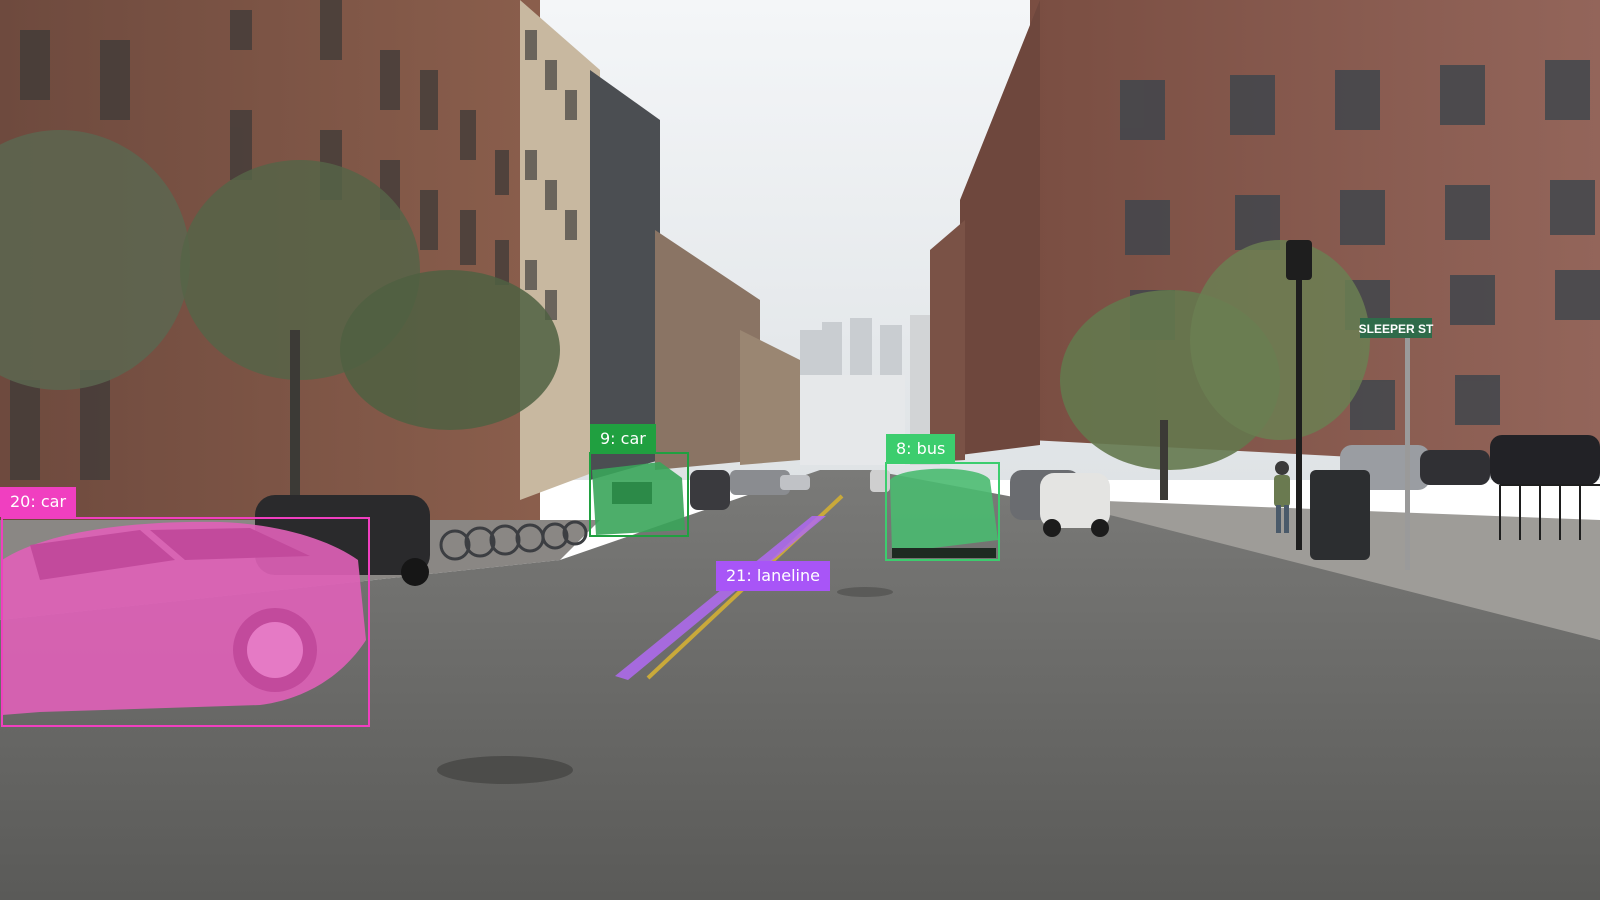  I want to click on lamp-post, so click(1299, 395).